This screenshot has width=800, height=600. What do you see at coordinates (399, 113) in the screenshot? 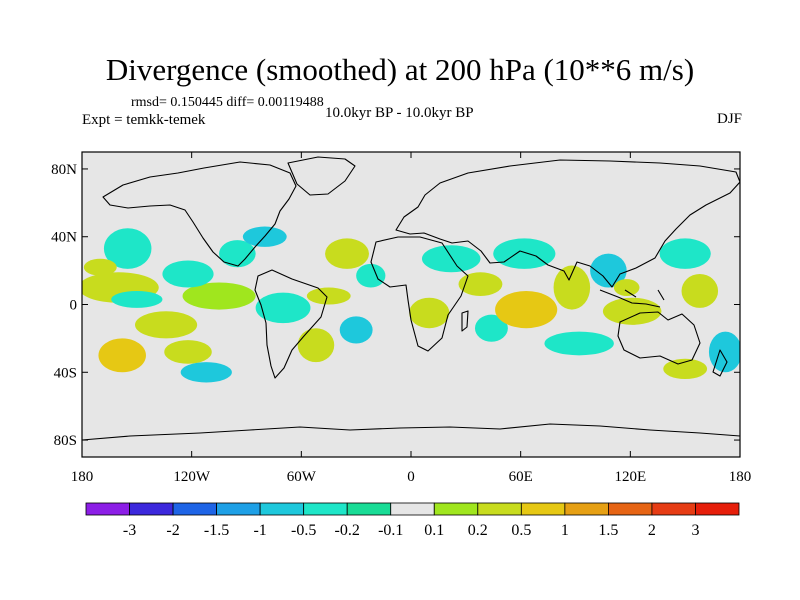
I see `period-label: 10.0kyr BP - 10.0kyr BP` at bounding box center [399, 113].